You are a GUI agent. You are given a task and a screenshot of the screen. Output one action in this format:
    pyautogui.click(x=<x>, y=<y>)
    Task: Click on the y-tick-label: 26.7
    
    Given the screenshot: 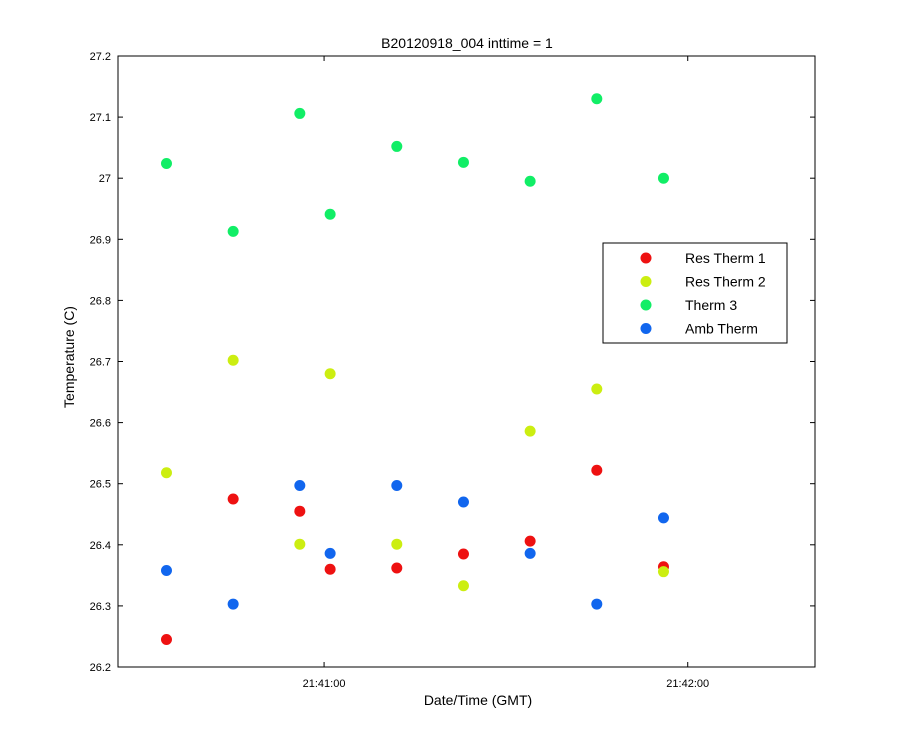 What is the action you would take?
    pyautogui.click(x=100, y=363)
    